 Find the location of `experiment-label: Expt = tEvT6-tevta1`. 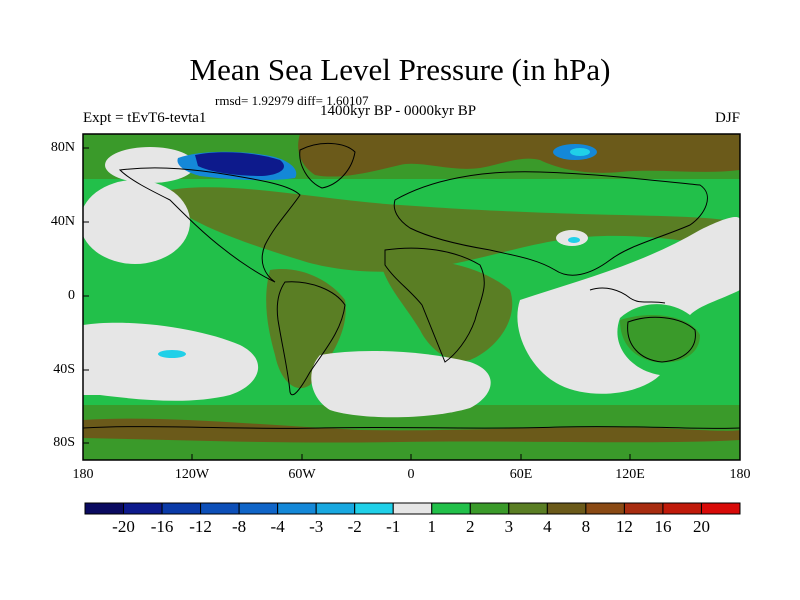

experiment-label: Expt = tEvT6-tevta1 is located at coordinates (145, 118).